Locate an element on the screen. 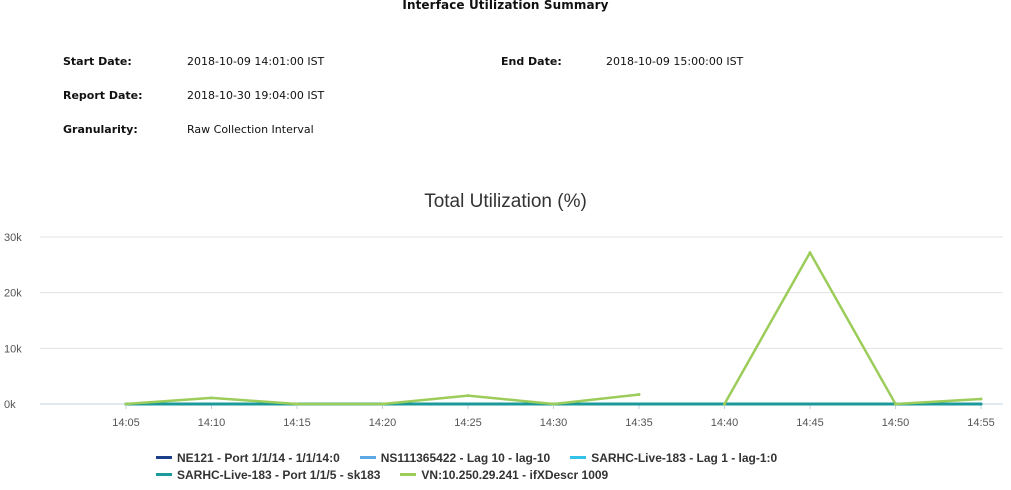 This screenshot has width=1011, height=490. end-date-value: 2018-10-09 15:00:00 IST is located at coordinates (675, 61).